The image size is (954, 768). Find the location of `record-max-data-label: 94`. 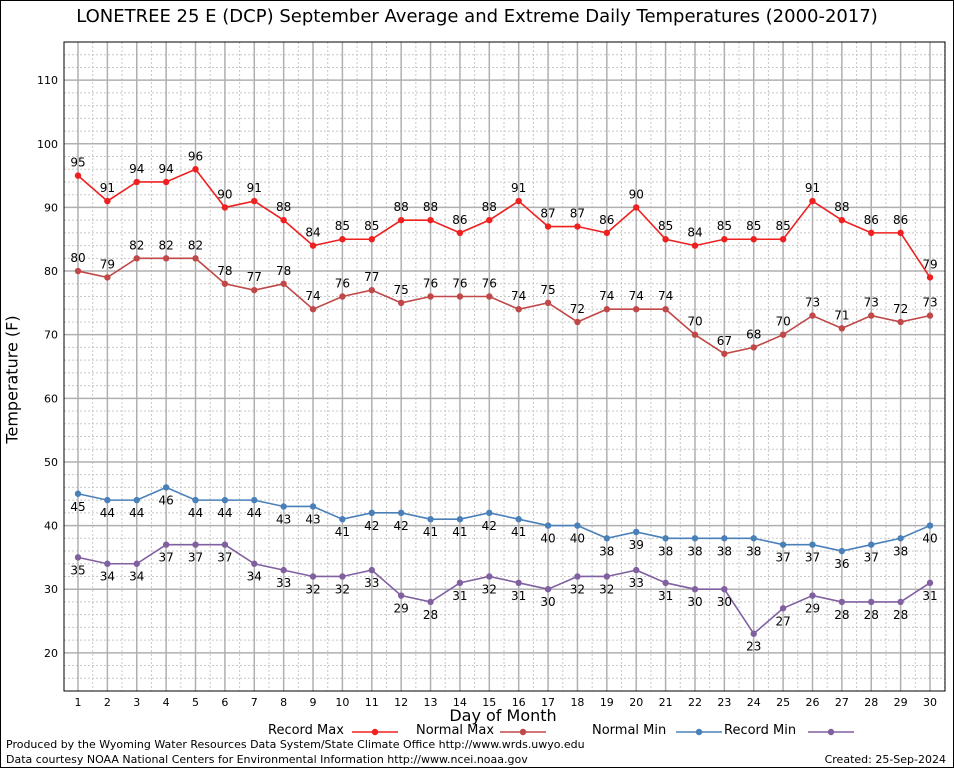

record-max-data-label: 94 is located at coordinates (165, 169).